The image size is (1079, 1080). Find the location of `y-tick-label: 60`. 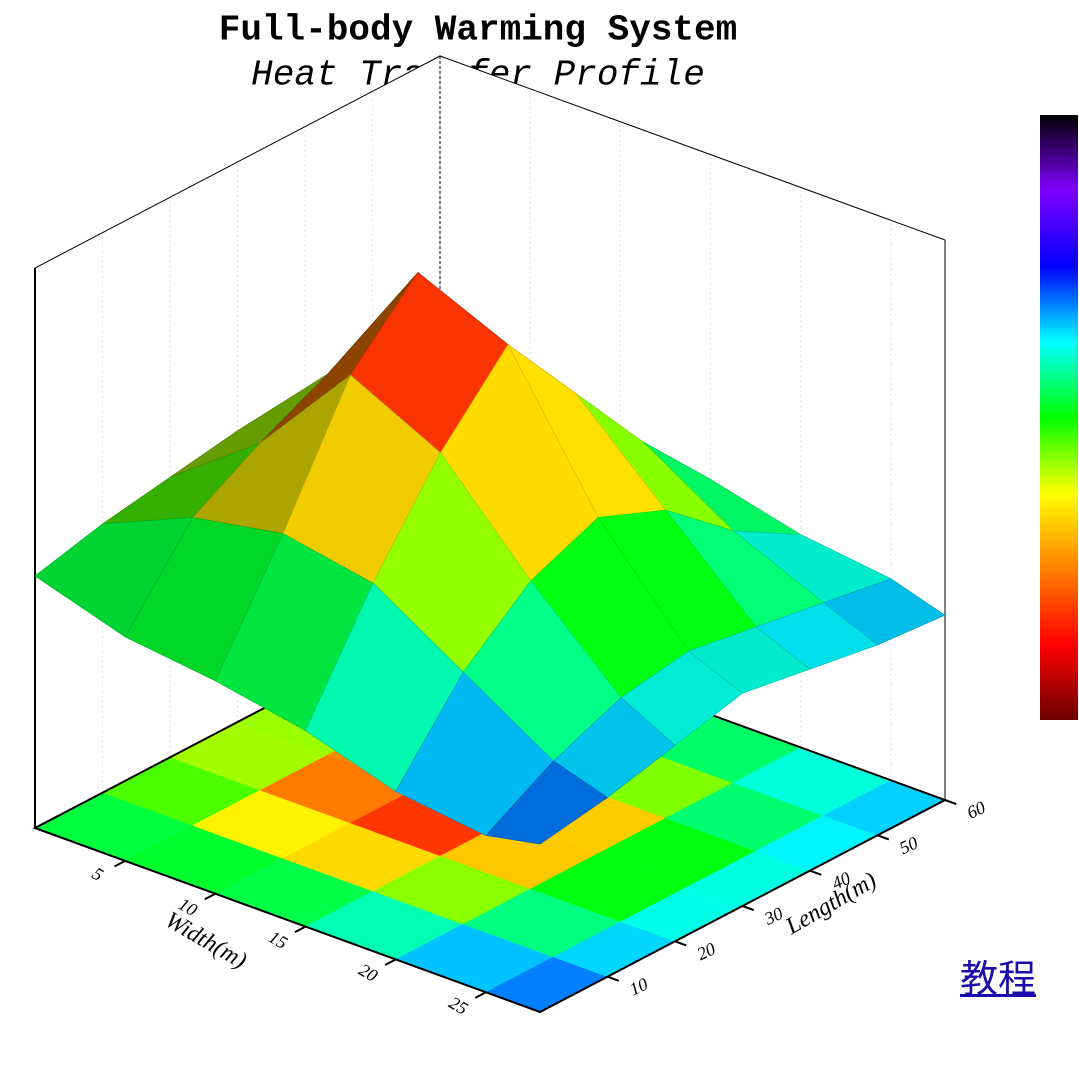

y-tick-label: 60 is located at coordinates (976, 810).